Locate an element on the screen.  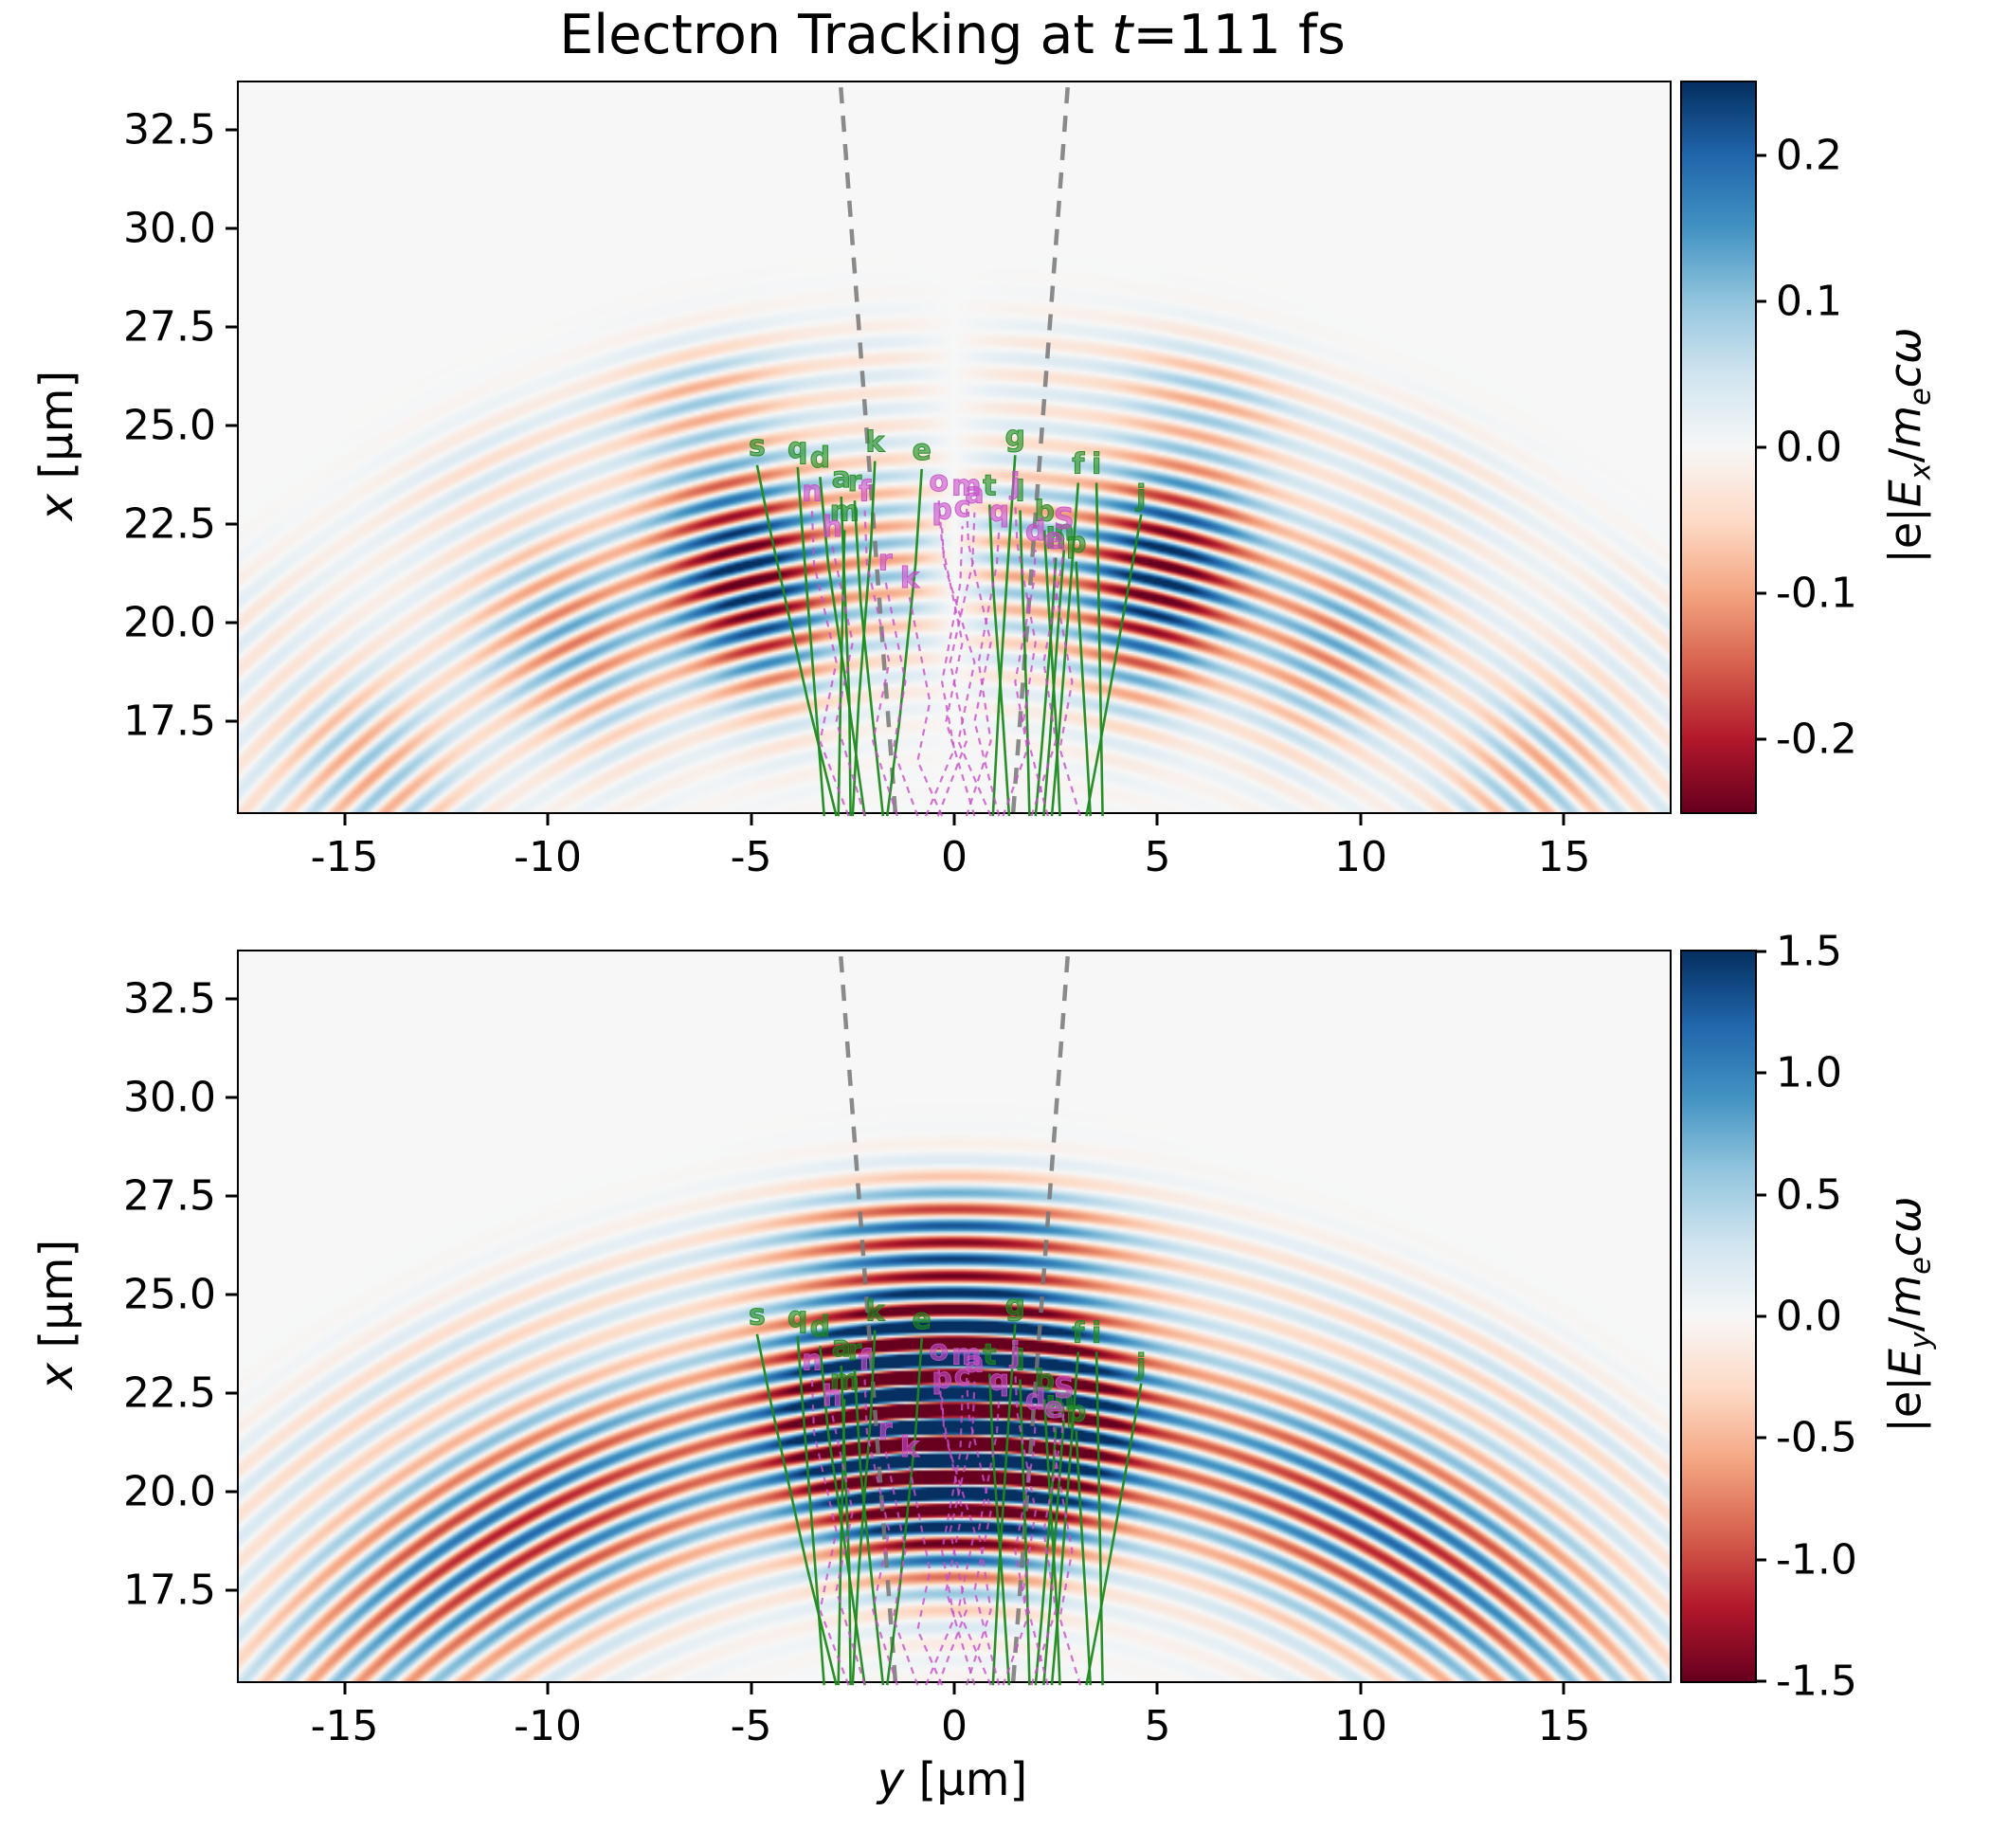
cb-label-pre: |e| is located at coordinates (1905, 536).